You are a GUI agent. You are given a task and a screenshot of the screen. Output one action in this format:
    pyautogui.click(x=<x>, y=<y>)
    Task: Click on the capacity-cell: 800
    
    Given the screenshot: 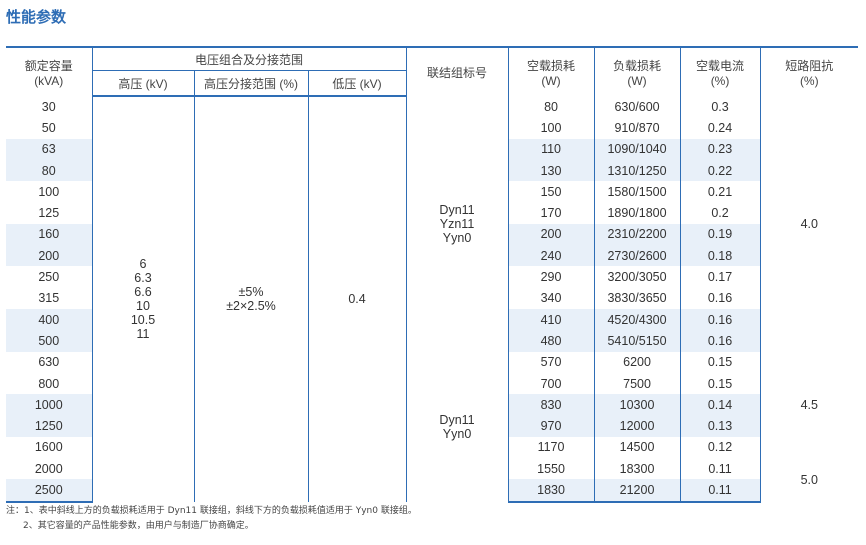 What is the action you would take?
    pyautogui.click(x=49, y=383)
    